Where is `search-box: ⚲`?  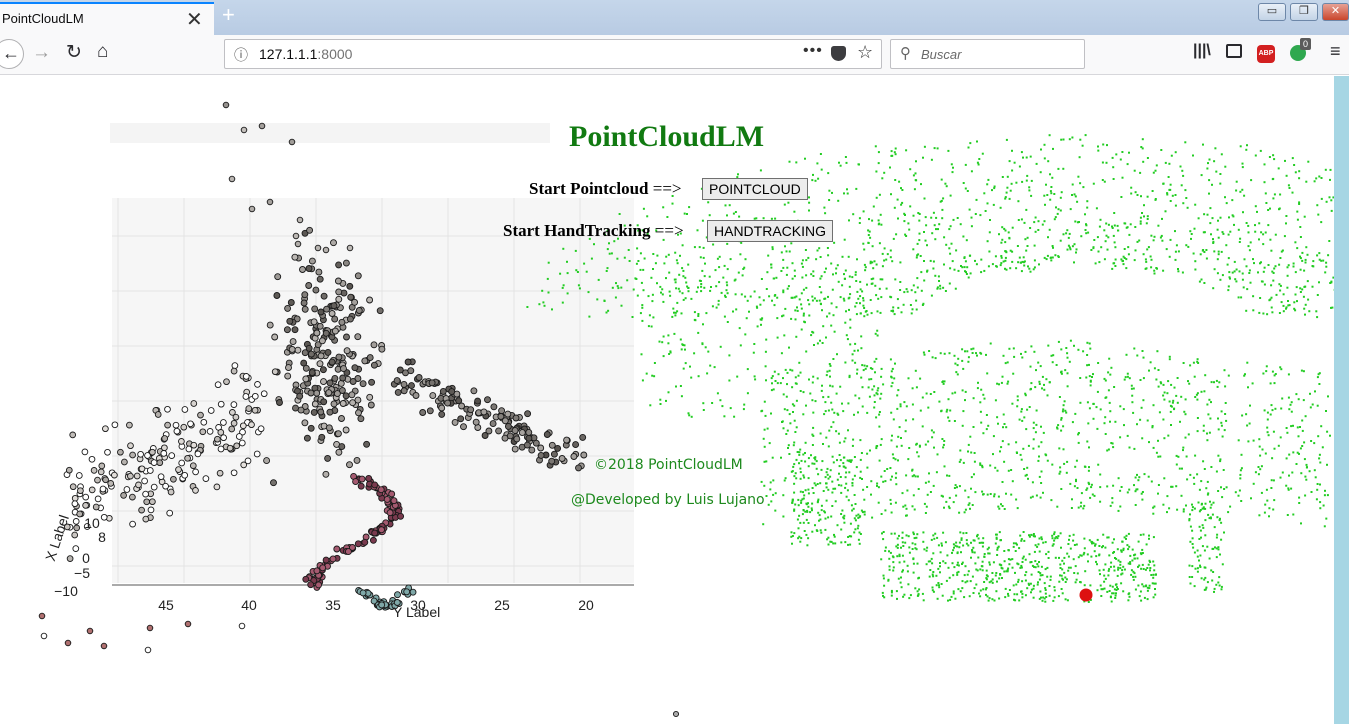 search-box: ⚲ is located at coordinates (987, 54).